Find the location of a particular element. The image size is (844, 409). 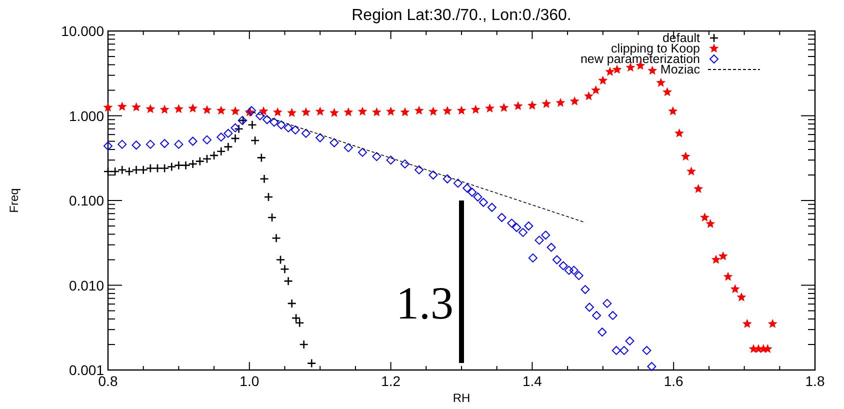

x-tick-label: 1.4 is located at coordinates (532, 381).